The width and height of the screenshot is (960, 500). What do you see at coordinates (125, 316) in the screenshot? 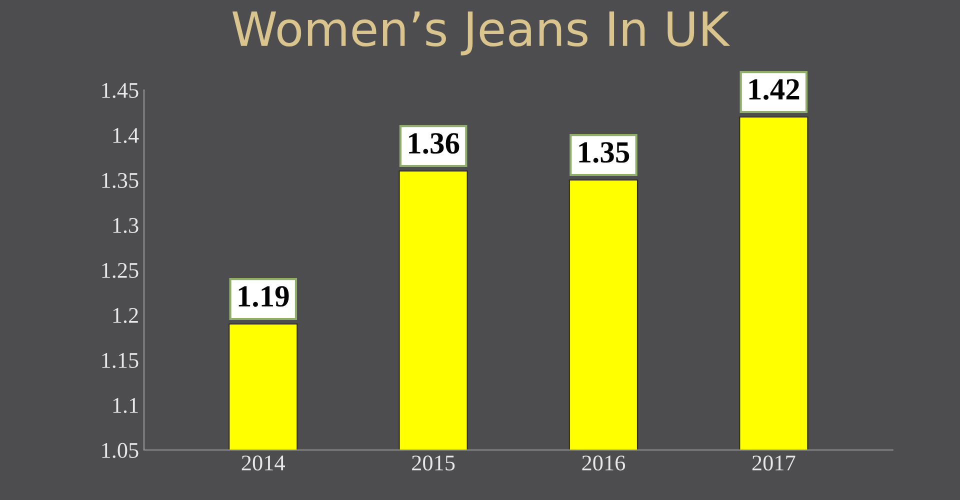
I see `y-tick-label: 1.2` at bounding box center [125, 316].